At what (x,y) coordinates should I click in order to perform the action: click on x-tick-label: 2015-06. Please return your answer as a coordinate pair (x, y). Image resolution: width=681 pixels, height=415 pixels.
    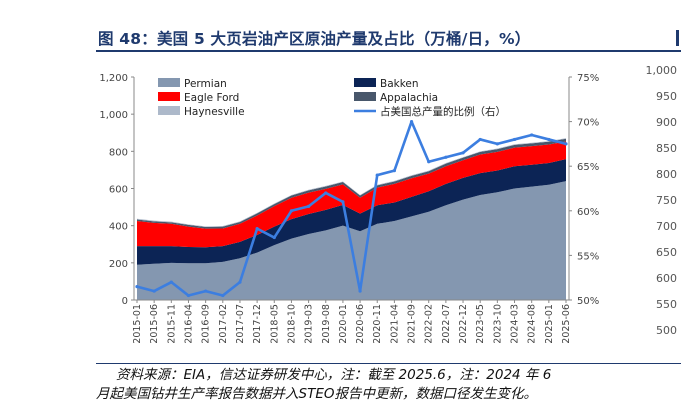
    Looking at the image, I should click on (154, 324).